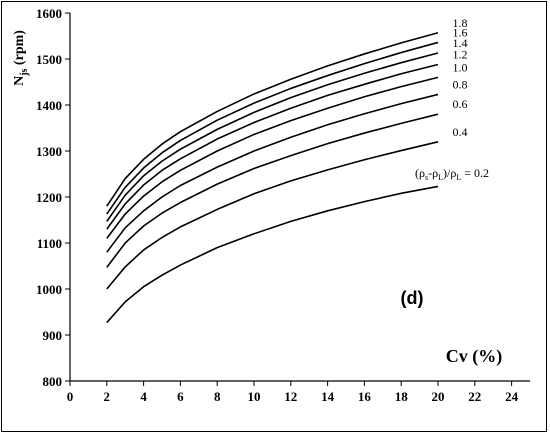  What do you see at coordinates (180, 396) in the screenshot?
I see `x-tick-label: 6` at bounding box center [180, 396].